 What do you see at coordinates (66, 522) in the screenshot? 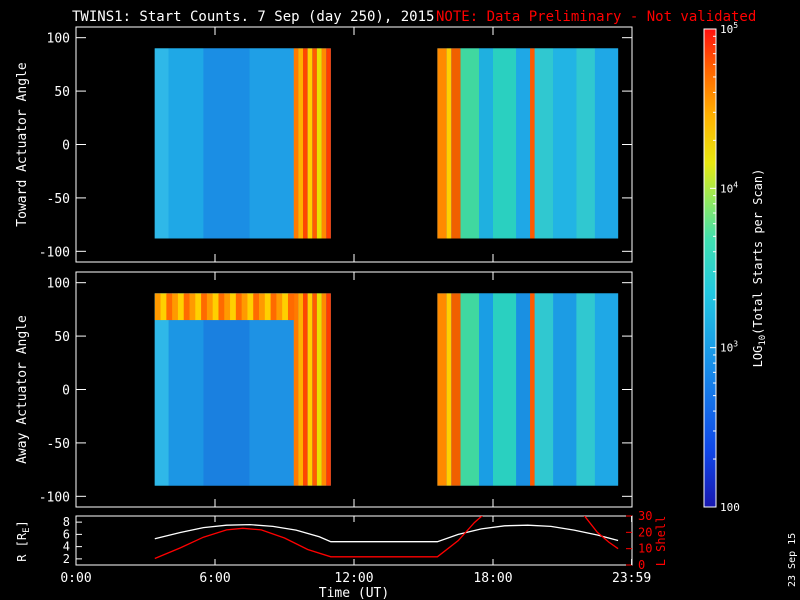
I see `y-tick-label-left: 8` at bounding box center [66, 522].